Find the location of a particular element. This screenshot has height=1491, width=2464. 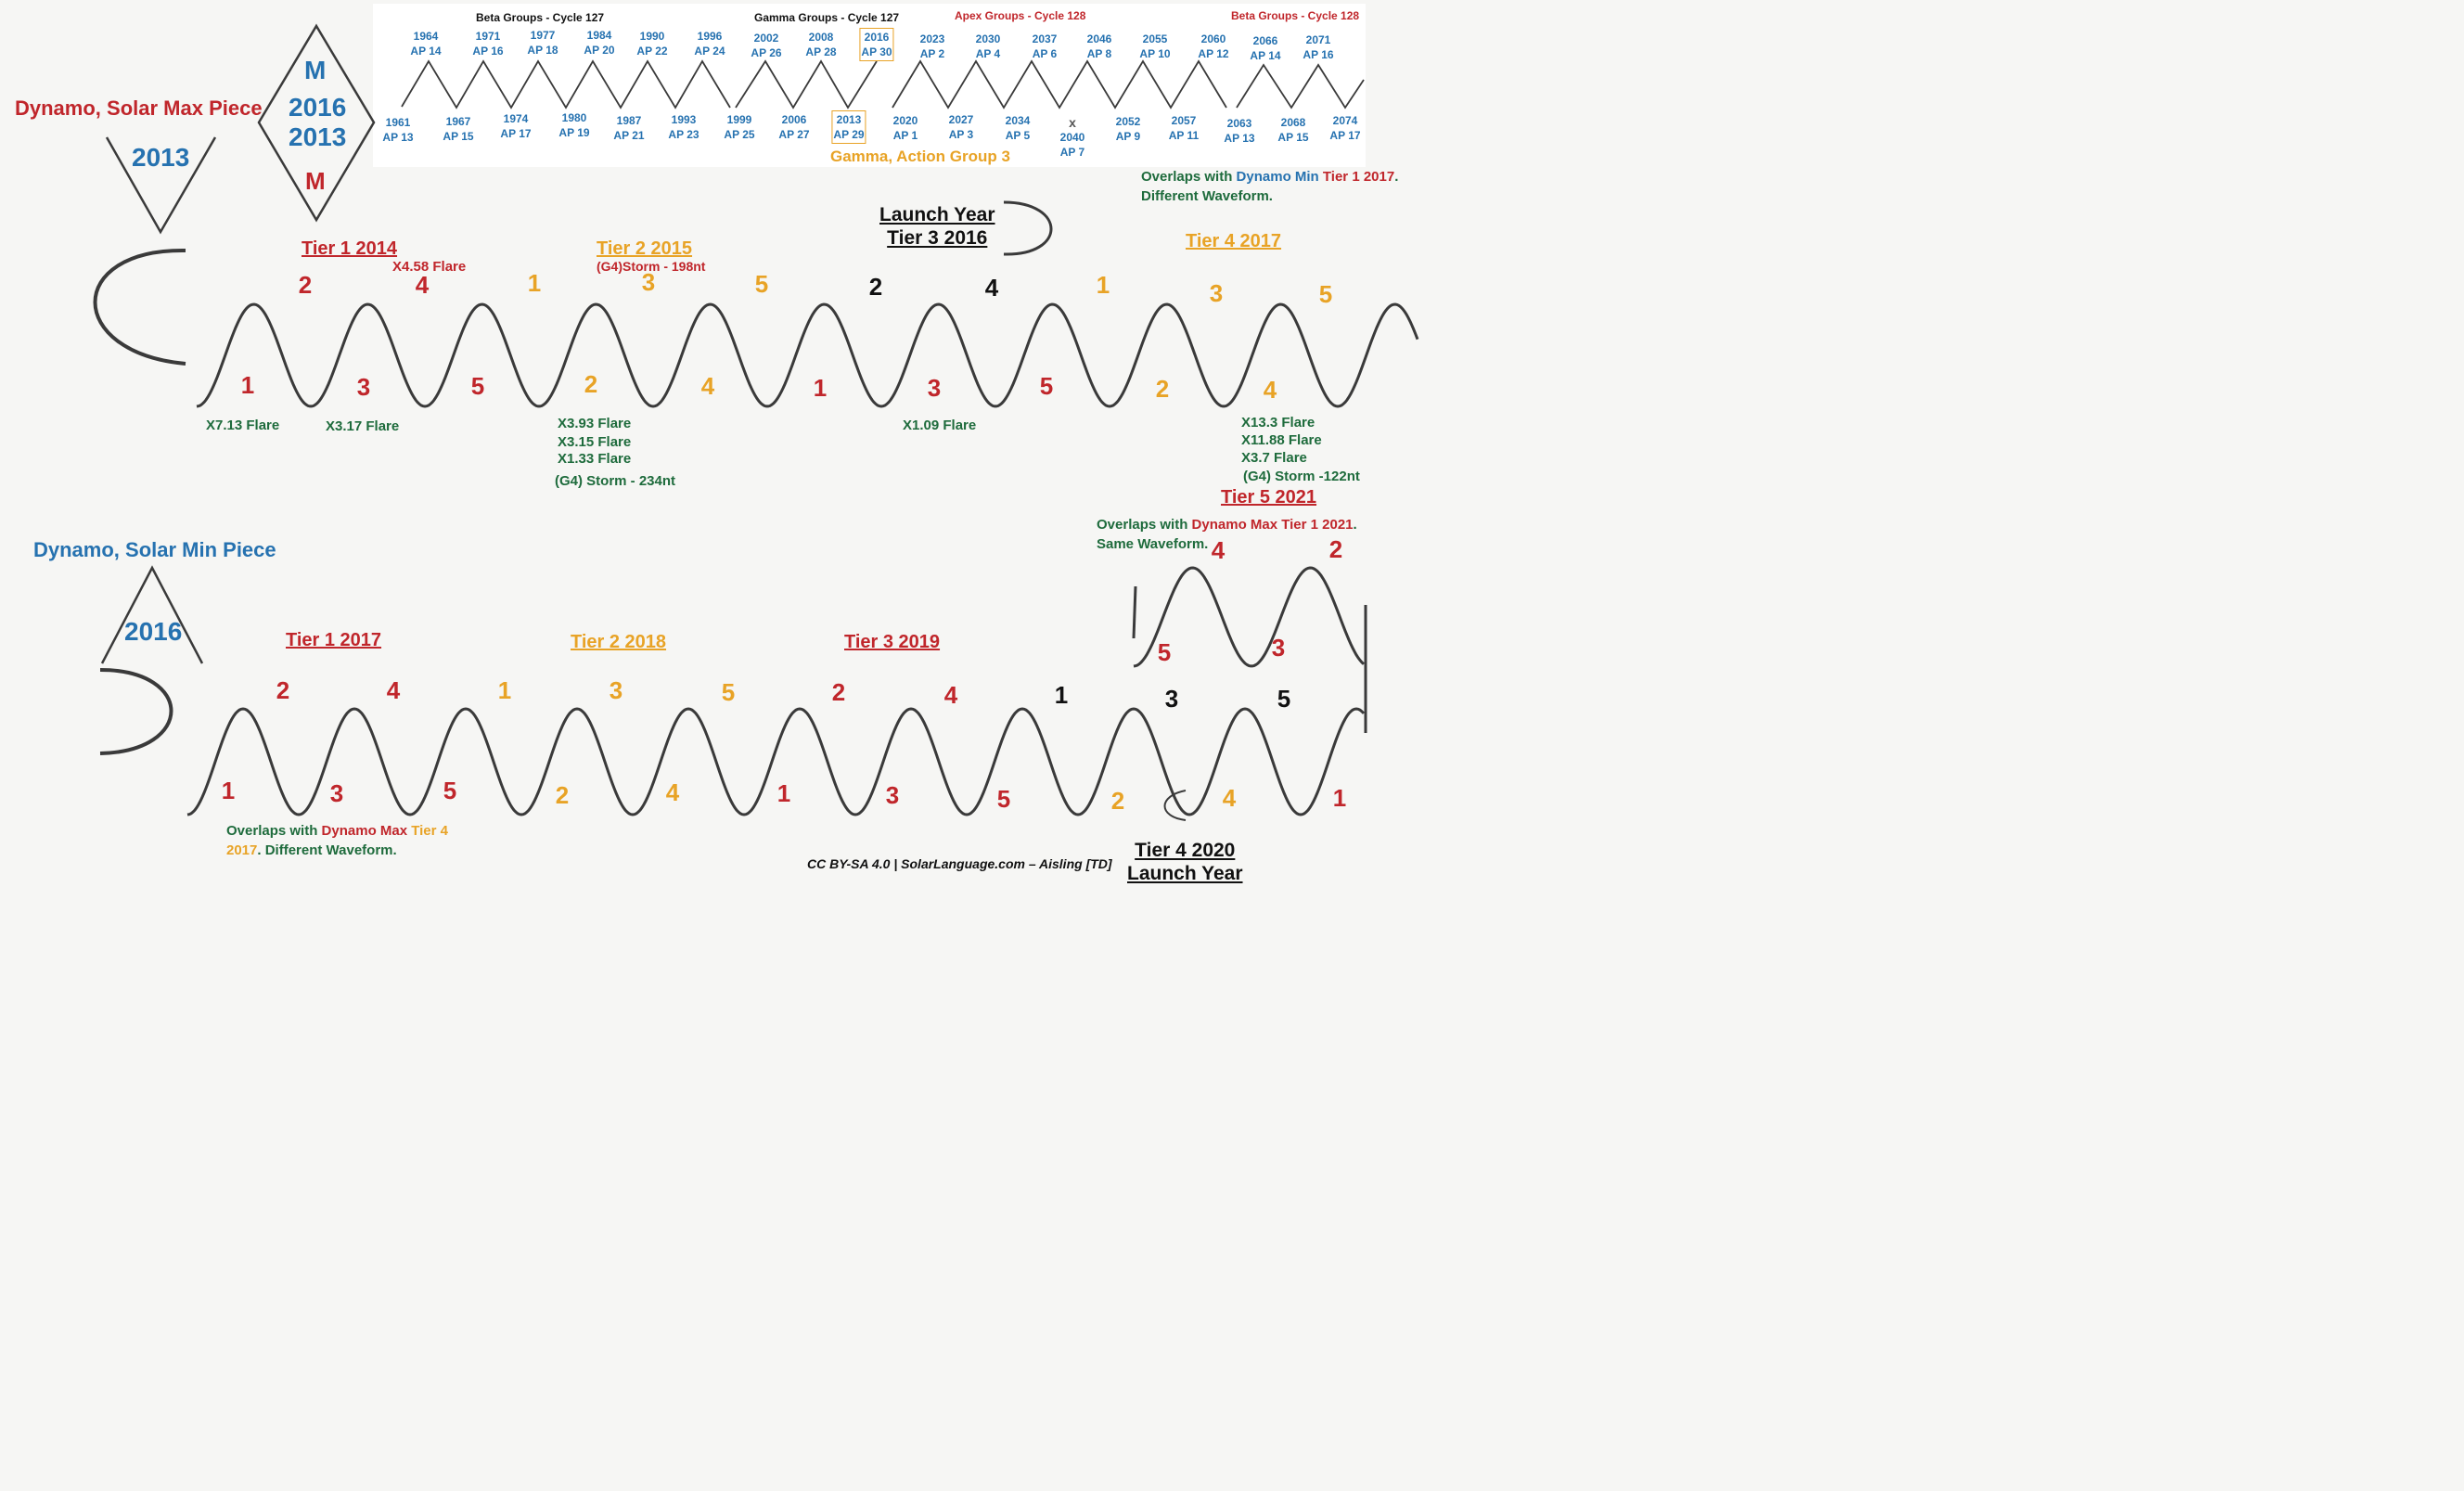

year-diamond is located at coordinates (316, 123).